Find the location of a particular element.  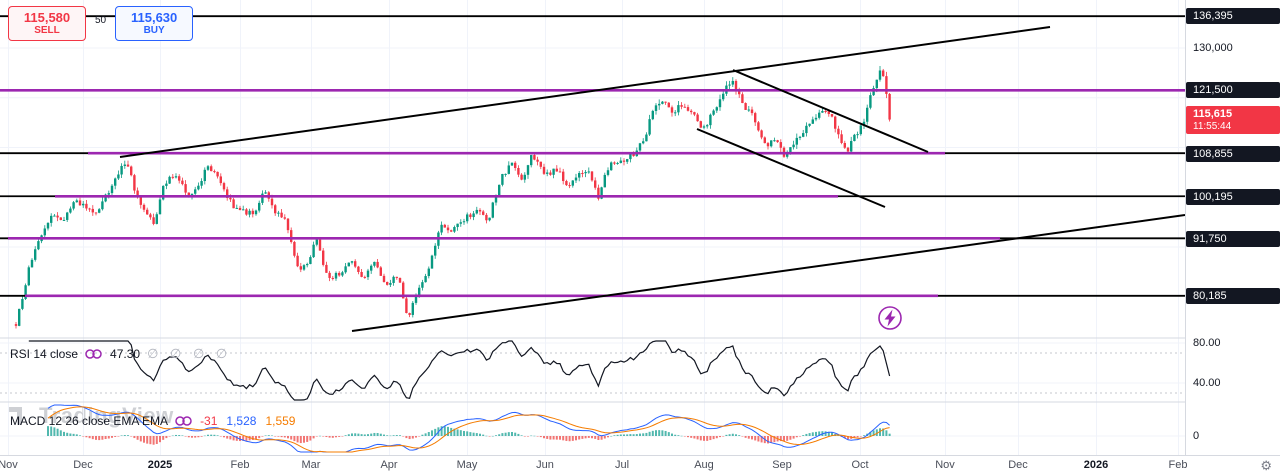

buy-label: BUY is located at coordinates (154, 30).